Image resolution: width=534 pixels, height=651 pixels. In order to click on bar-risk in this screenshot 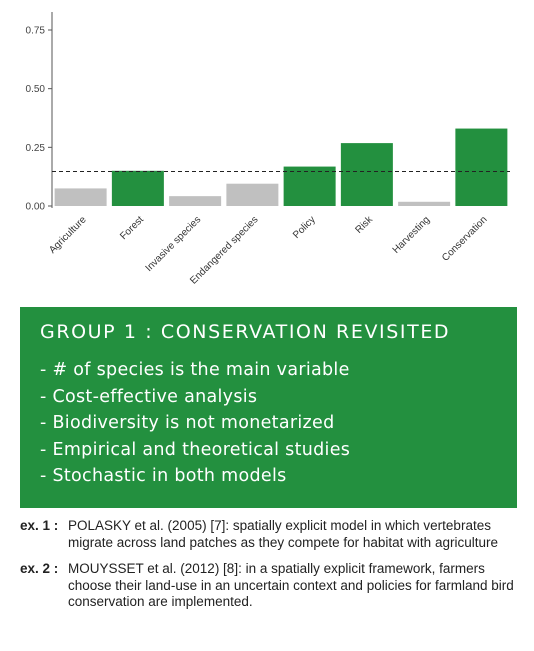, I will do `click(366, 174)`.